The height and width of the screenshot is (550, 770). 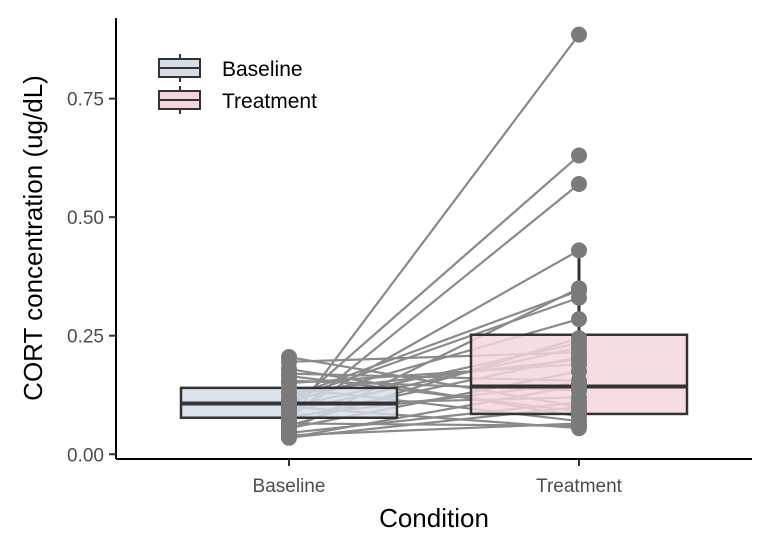 I want to click on x-axis-title: Condition, so click(x=434, y=518).